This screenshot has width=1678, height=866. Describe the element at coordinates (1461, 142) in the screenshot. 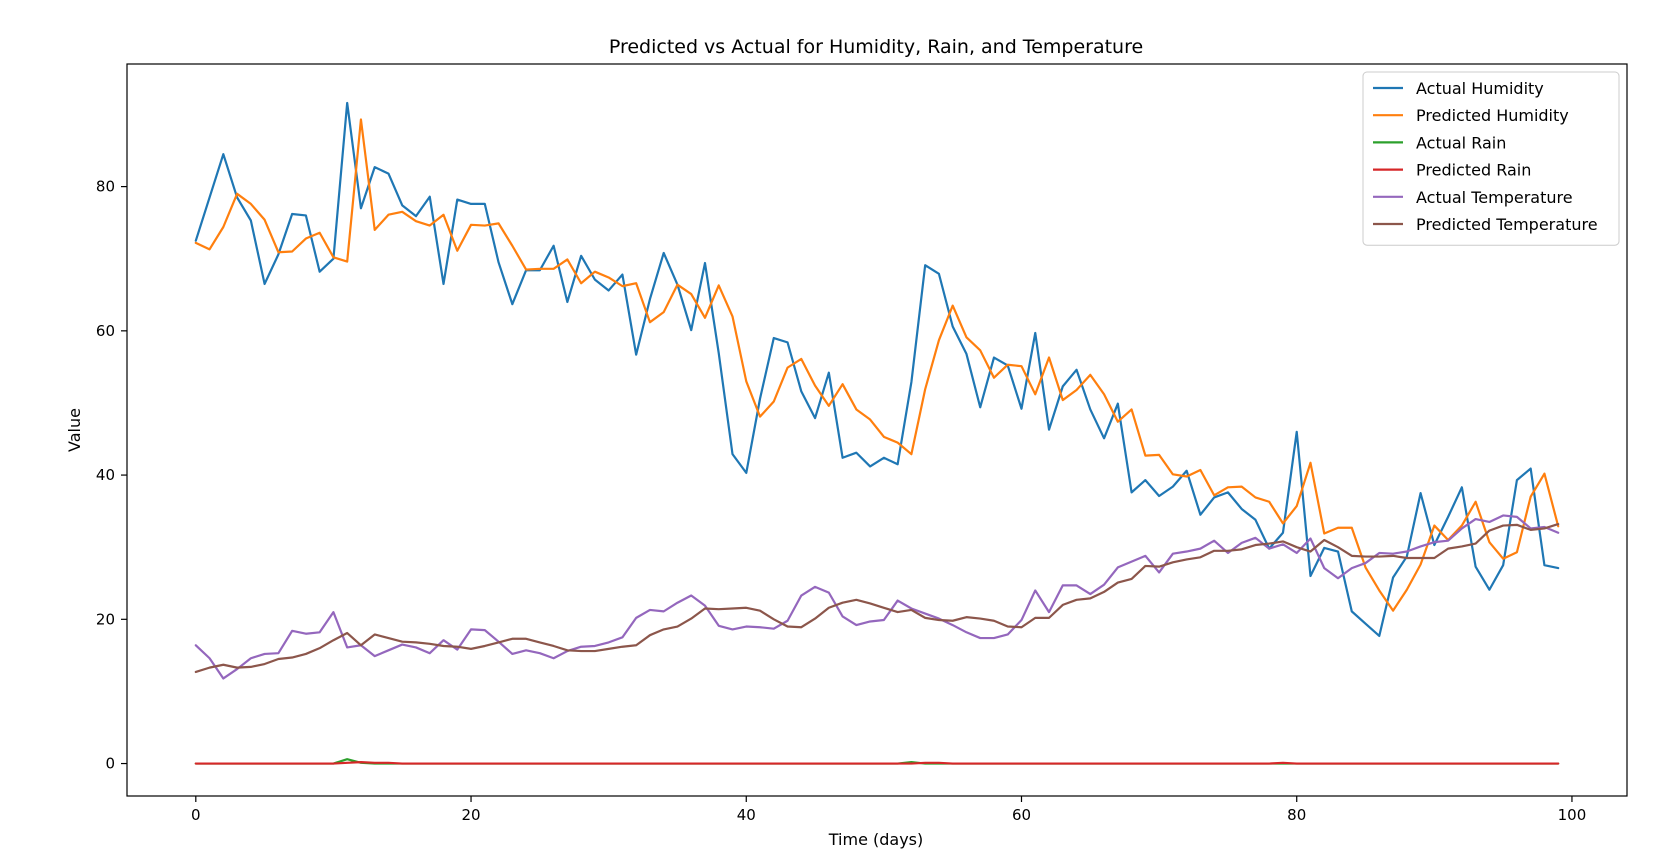

I see `legend-label: Actual Rain` at that location.